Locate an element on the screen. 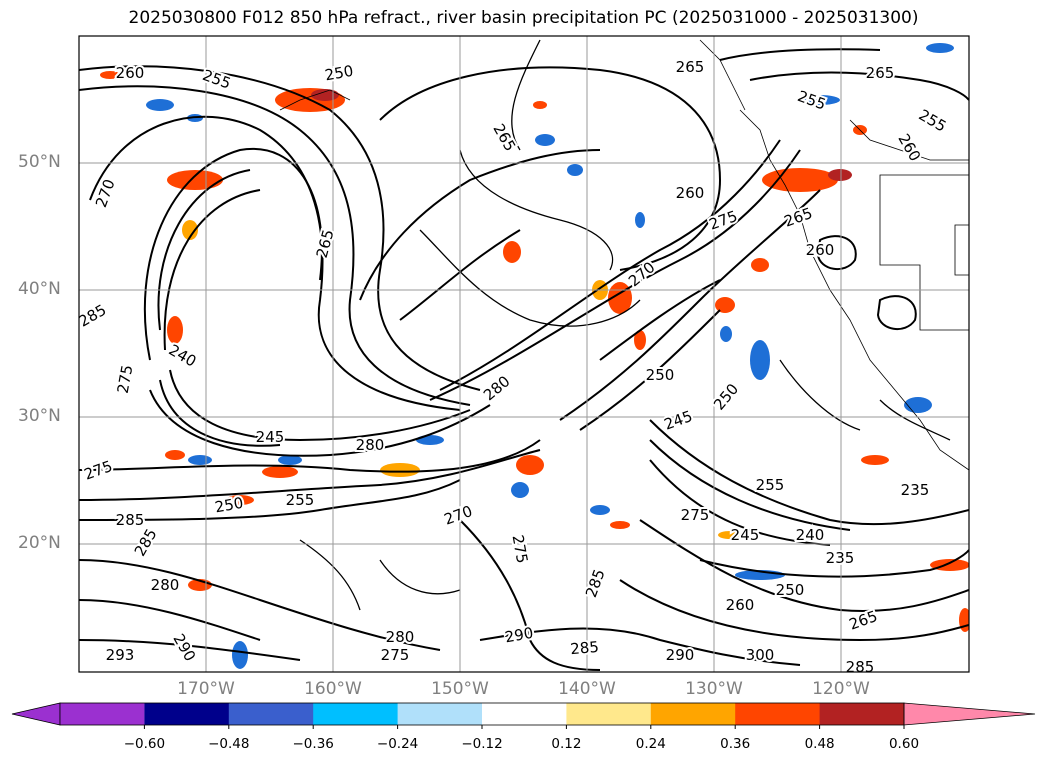 The width and height of the screenshot is (1047, 765). colorbar-tick-label: 0.24 is located at coordinates (650, 744).